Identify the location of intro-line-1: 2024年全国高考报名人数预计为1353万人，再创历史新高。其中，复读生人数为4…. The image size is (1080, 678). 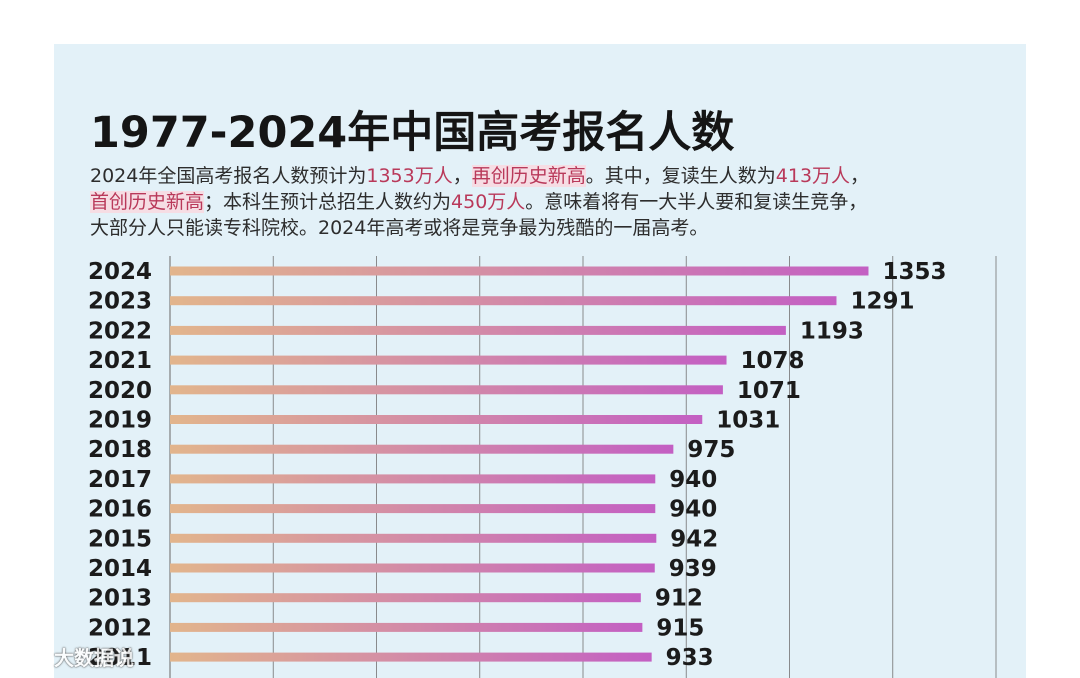
(540, 176).